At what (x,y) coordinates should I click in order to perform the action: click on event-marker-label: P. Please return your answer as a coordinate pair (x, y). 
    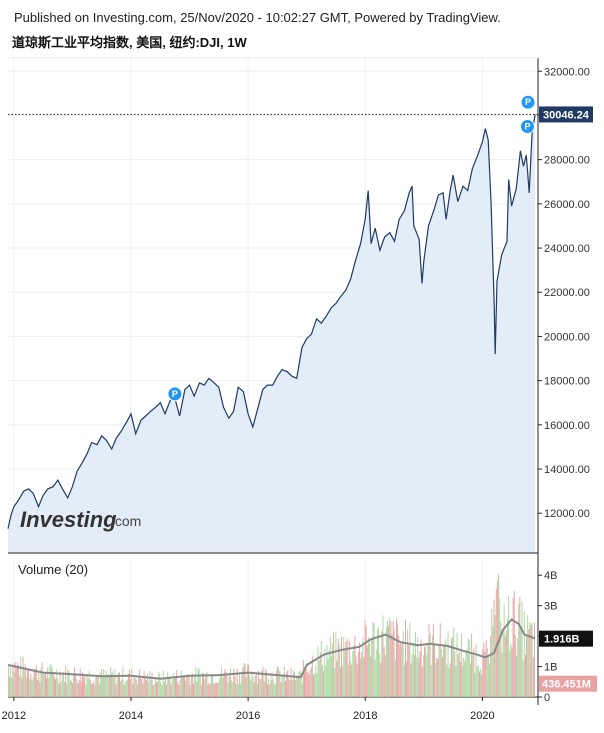
    Looking at the image, I should click on (175, 394).